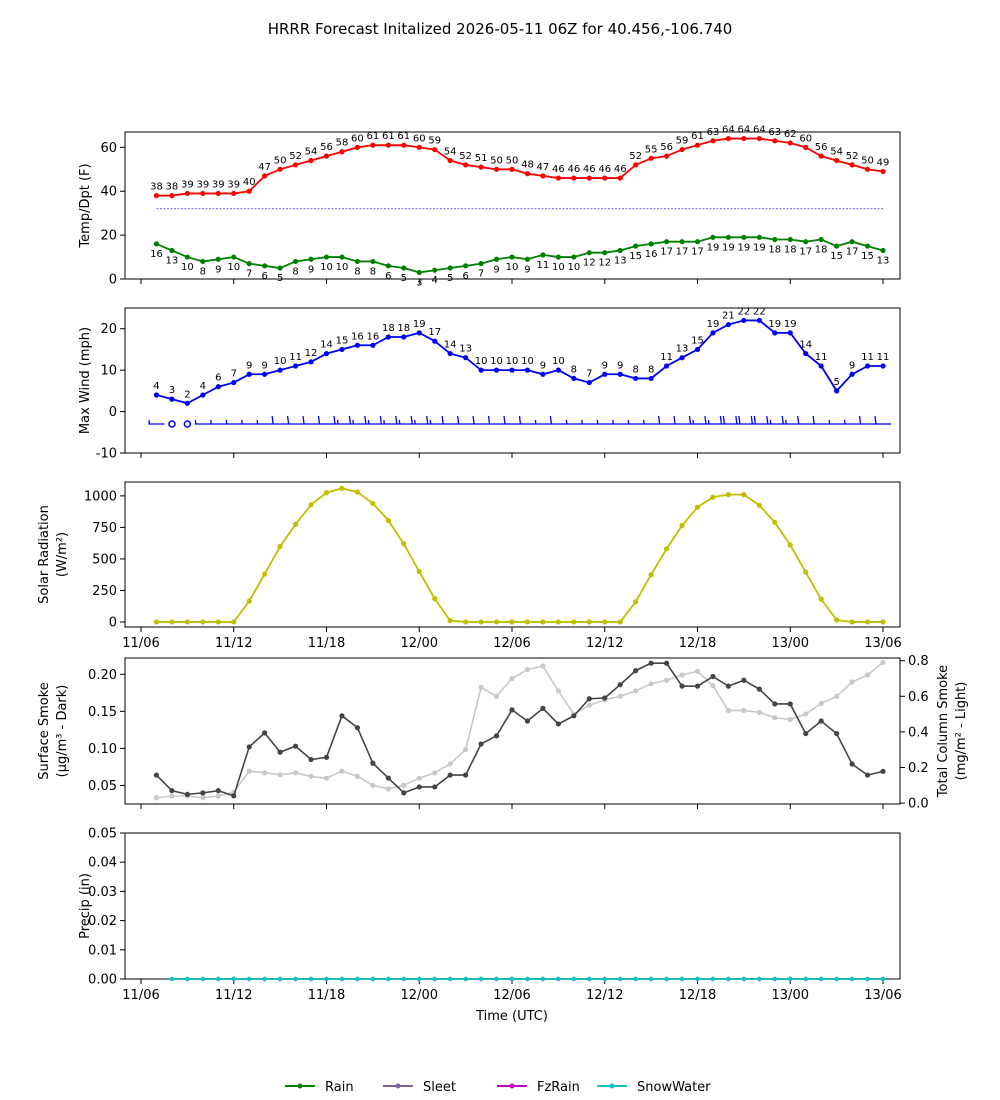 This screenshot has width=1000, height=1100. What do you see at coordinates (357, 271) in the screenshot?
I see `dewpoint-data-label: 8` at bounding box center [357, 271].